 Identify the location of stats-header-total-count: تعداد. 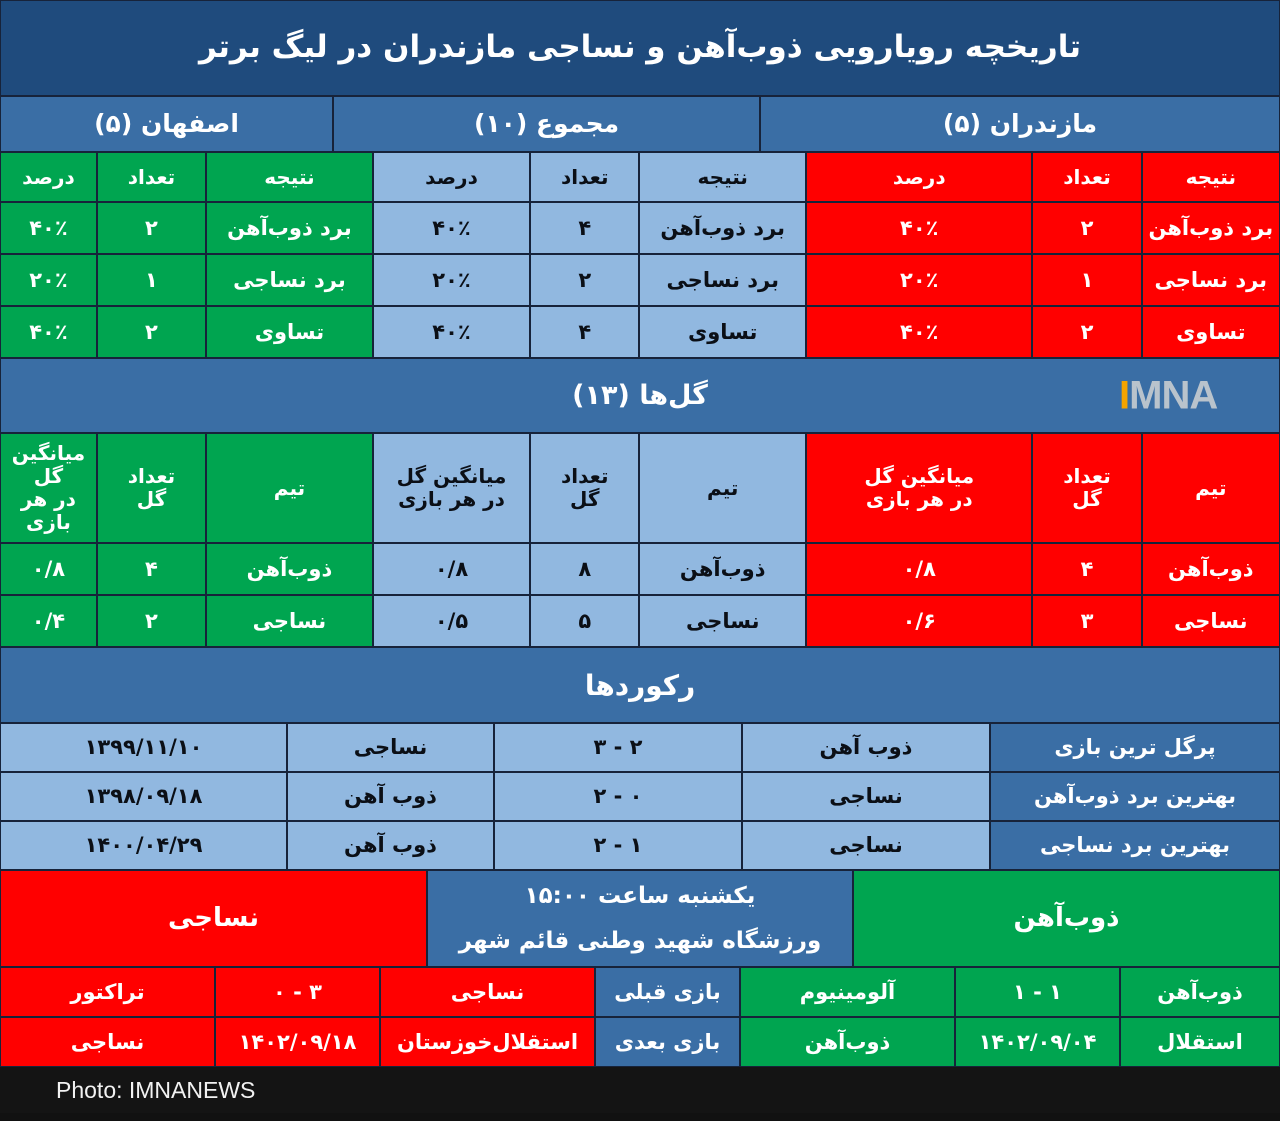
(585, 177).